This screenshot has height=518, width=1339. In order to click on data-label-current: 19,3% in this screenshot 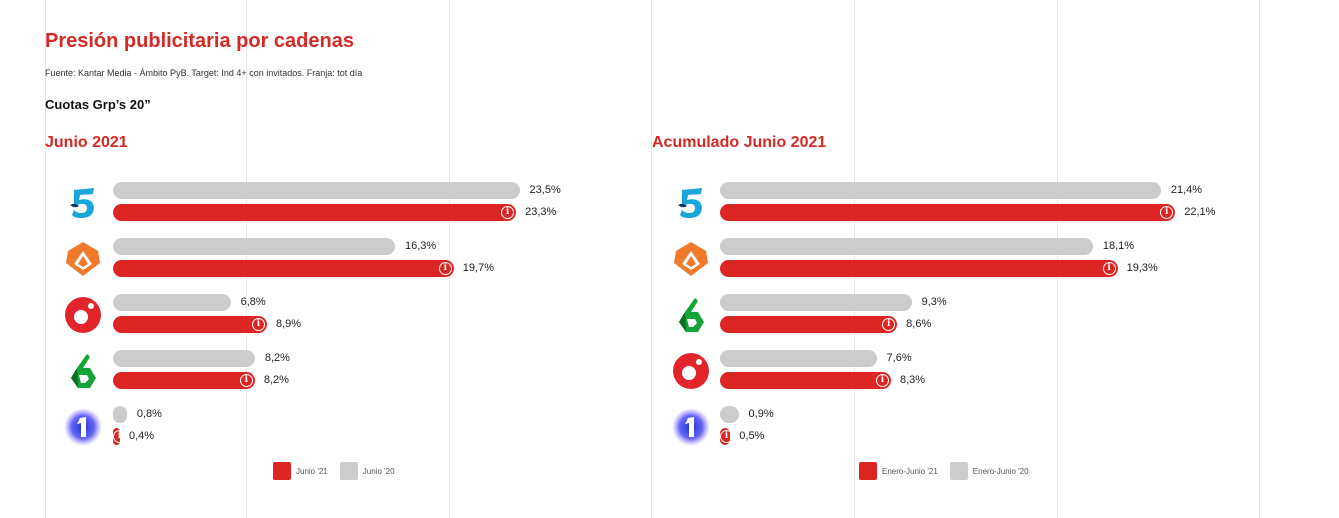, I will do `click(1142, 268)`.